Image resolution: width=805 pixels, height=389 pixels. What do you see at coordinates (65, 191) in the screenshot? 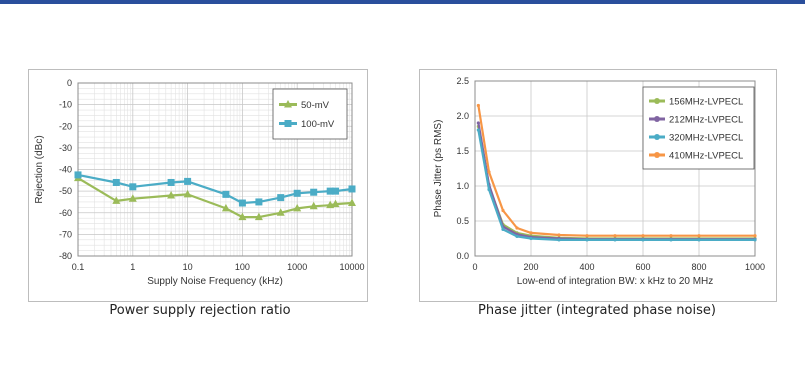
I see `y-tick-label: -50` at bounding box center [65, 191].